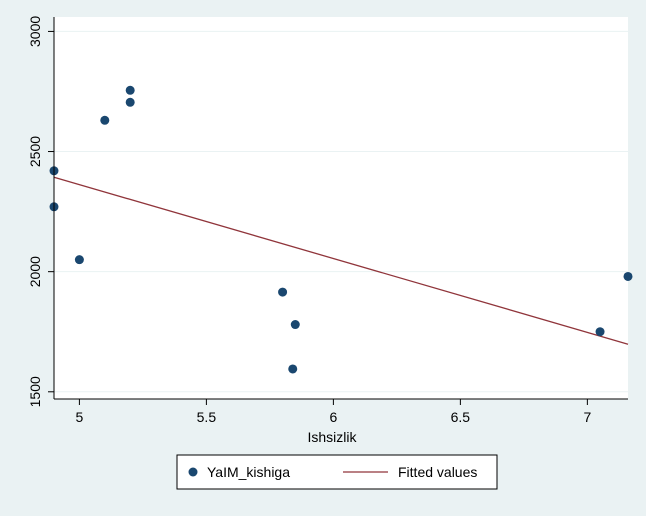 Image resolution: width=646 pixels, height=516 pixels. Describe the element at coordinates (248, 472) in the screenshot. I see `legend-label-yaim-kishiga: YaIM_kishiga` at that location.